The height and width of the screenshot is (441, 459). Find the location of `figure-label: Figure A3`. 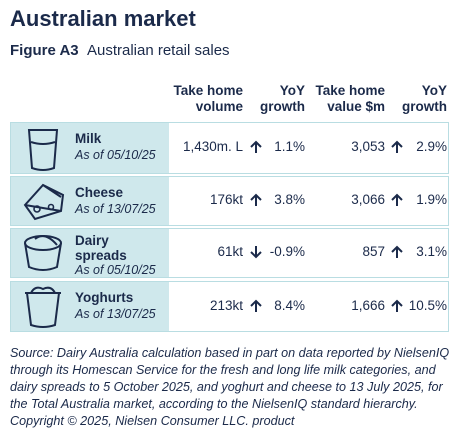

figure-label: Figure A3 is located at coordinates (44, 50).